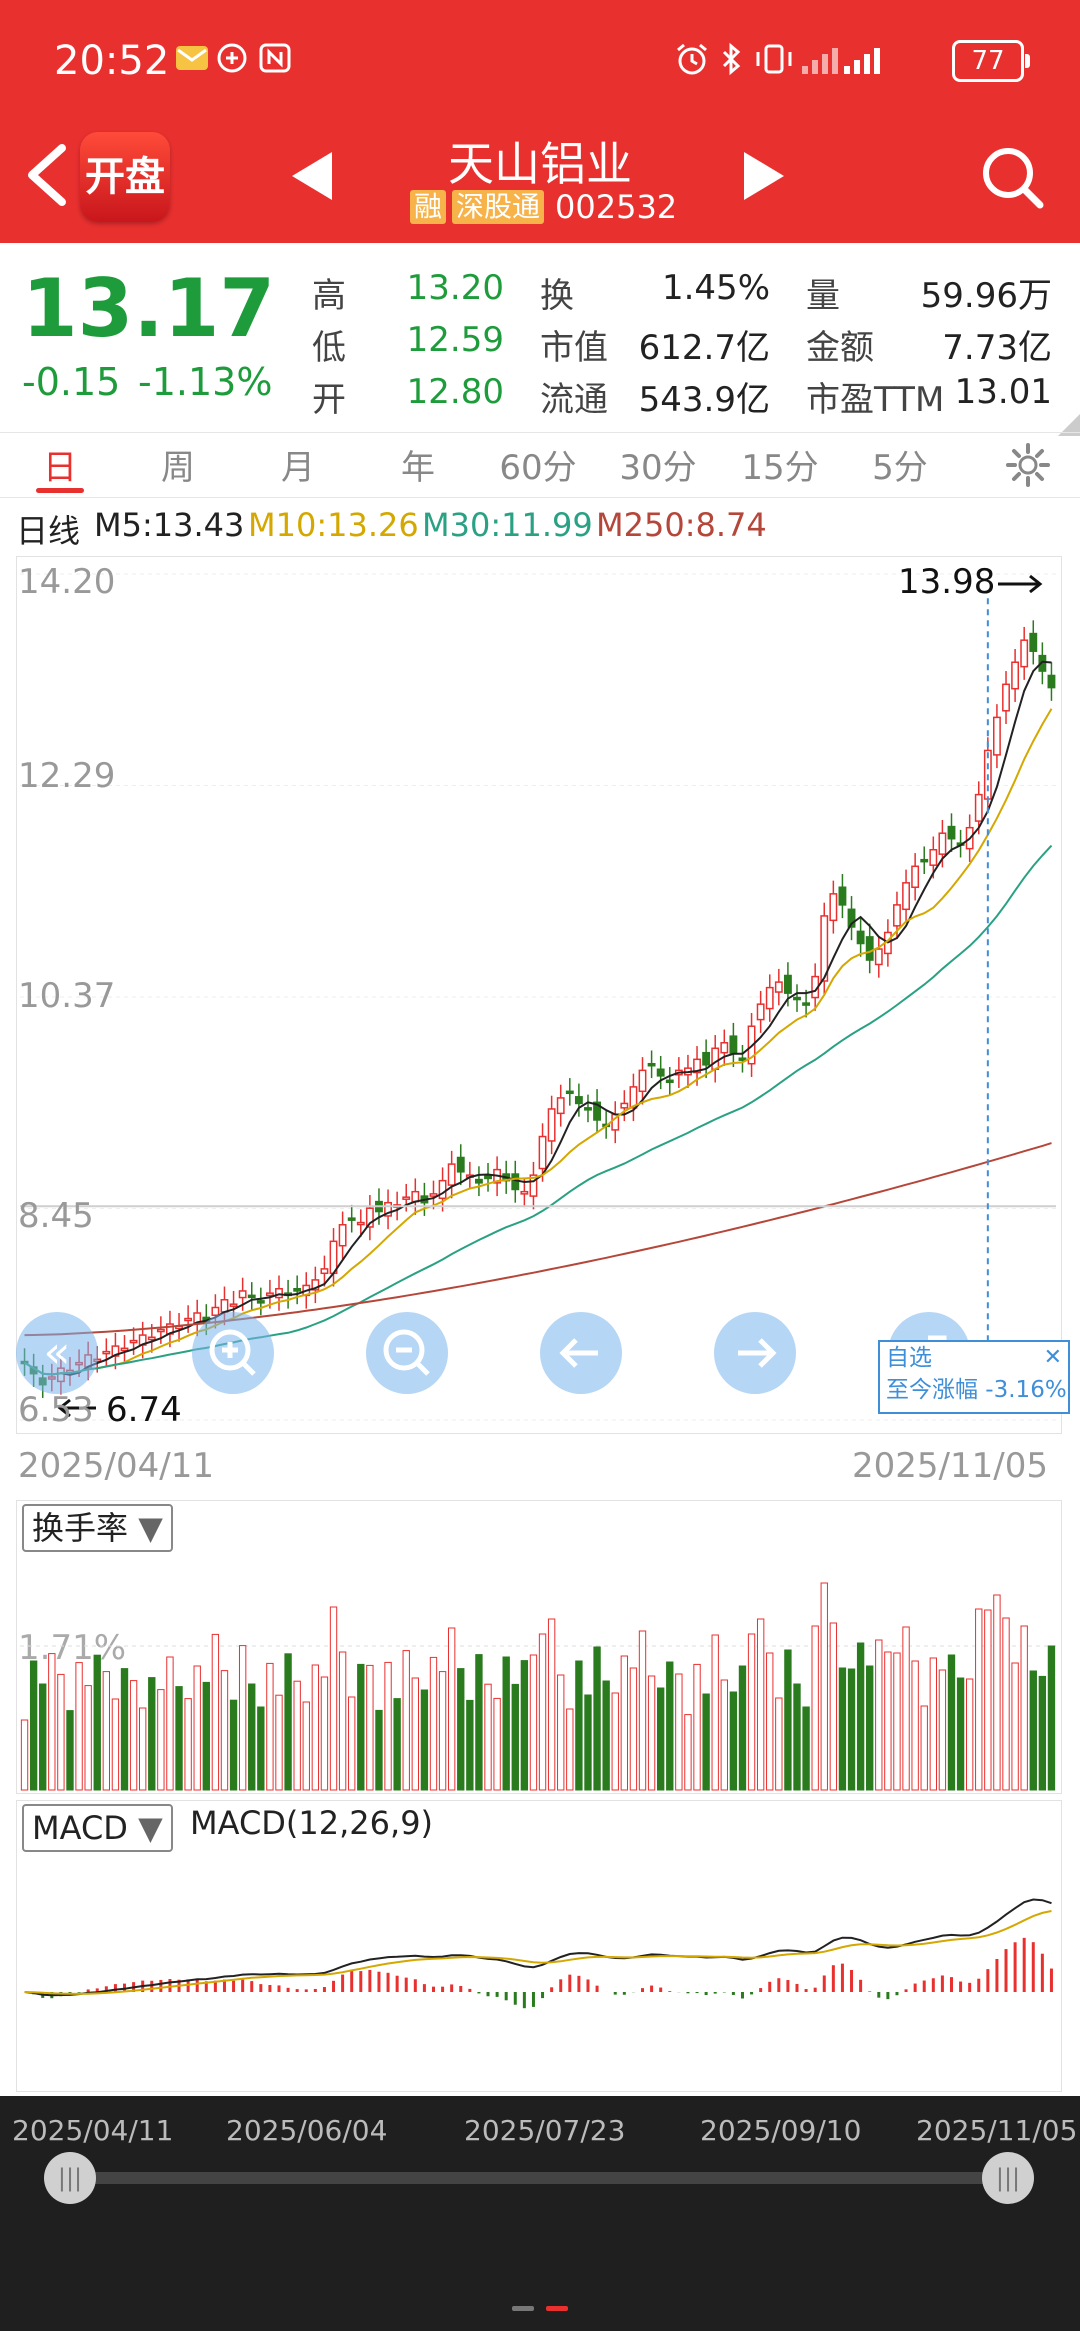 This screenshot has height=2331, width=1080. What do you see at coordinates (950, 1466) in the screenshot?
I see `chart-end-date: 2025/11/05` at bounding box center [950, 1466].